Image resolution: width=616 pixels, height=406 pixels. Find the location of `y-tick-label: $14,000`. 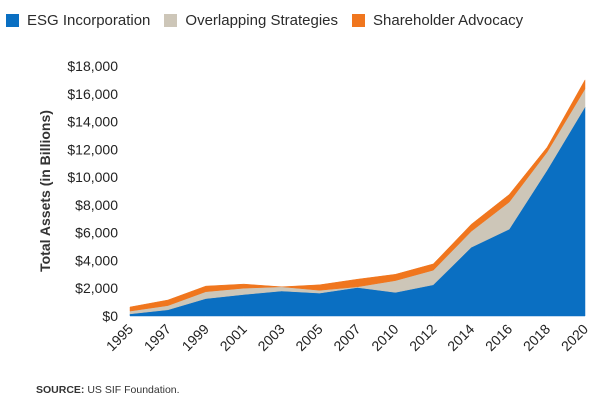

y-tick-label: $14,000 is located at coordinates (92, 122).